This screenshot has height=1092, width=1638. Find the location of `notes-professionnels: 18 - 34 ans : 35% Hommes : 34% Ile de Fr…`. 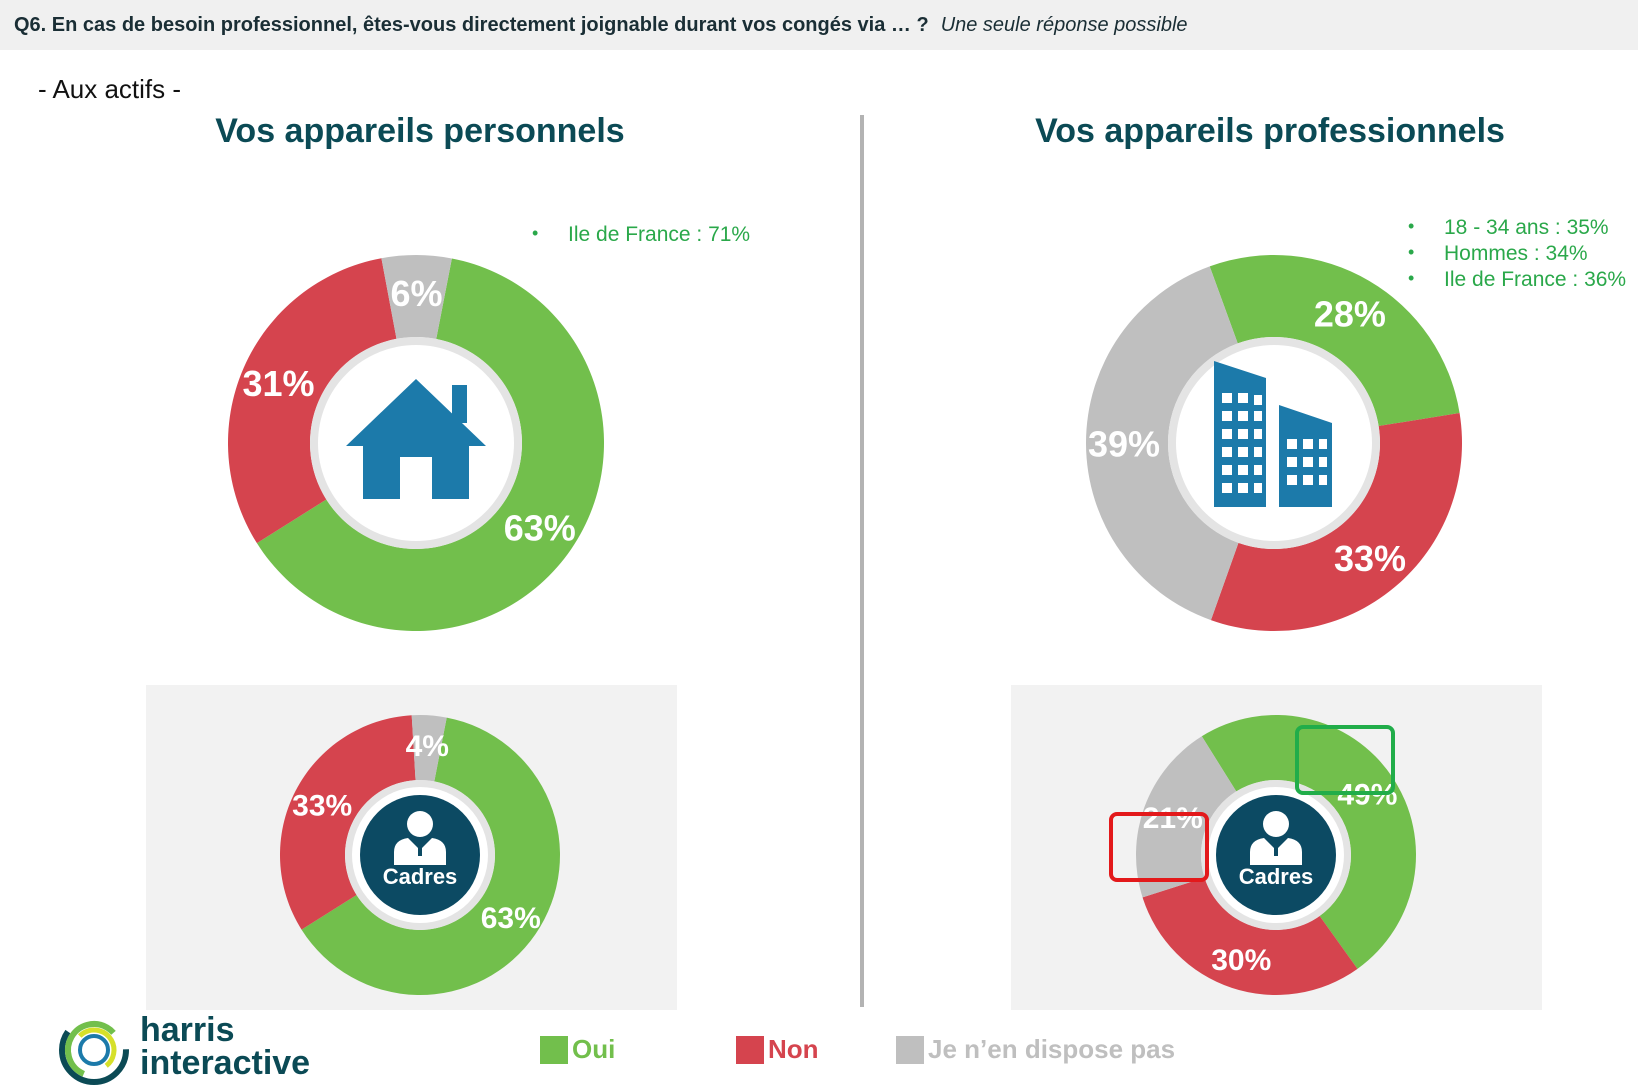

notes-professionnels: 18 - 34 ans : 35% Hommes : 34% Ile de Fr… is located at coordinates (1517, 253).